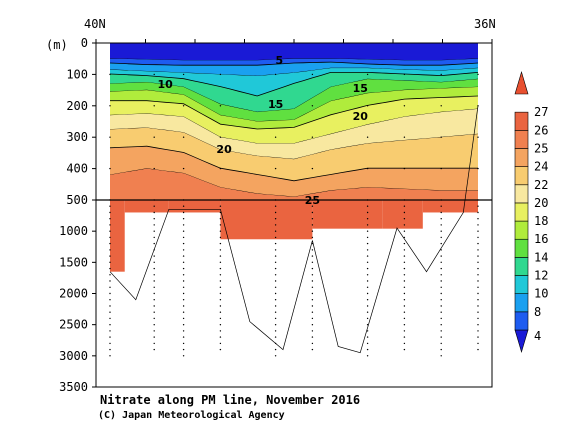 This screenshot has height=423, width=570. What do you see at coordinates (541, 221) in the screenshot?
I see `colorbar-tick-label: 18` at bounding box center [541, 221].